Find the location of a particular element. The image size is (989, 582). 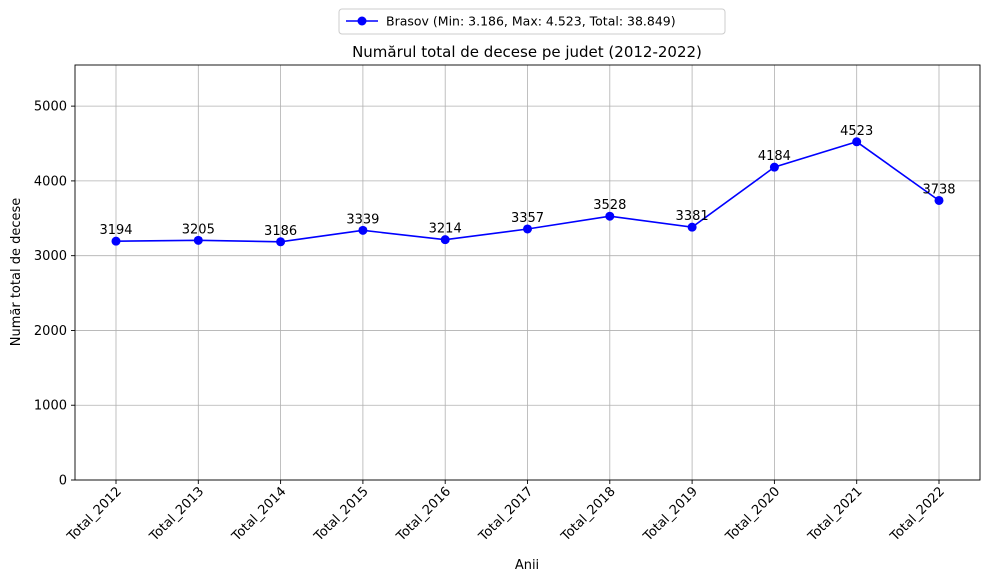

y-tick-label: 1000 is located at coordinates (50, 406).